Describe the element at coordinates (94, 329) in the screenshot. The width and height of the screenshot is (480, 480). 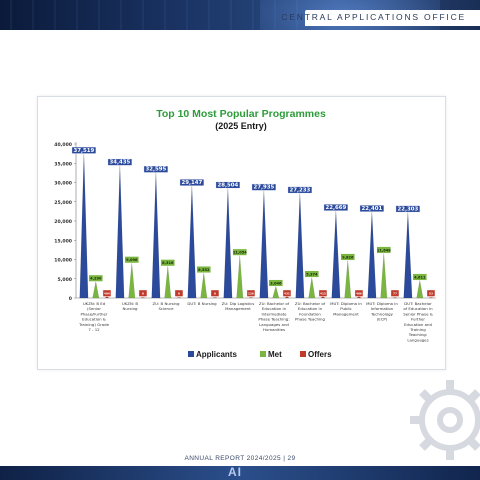
I see `category-label: 7 - 12` at that location.